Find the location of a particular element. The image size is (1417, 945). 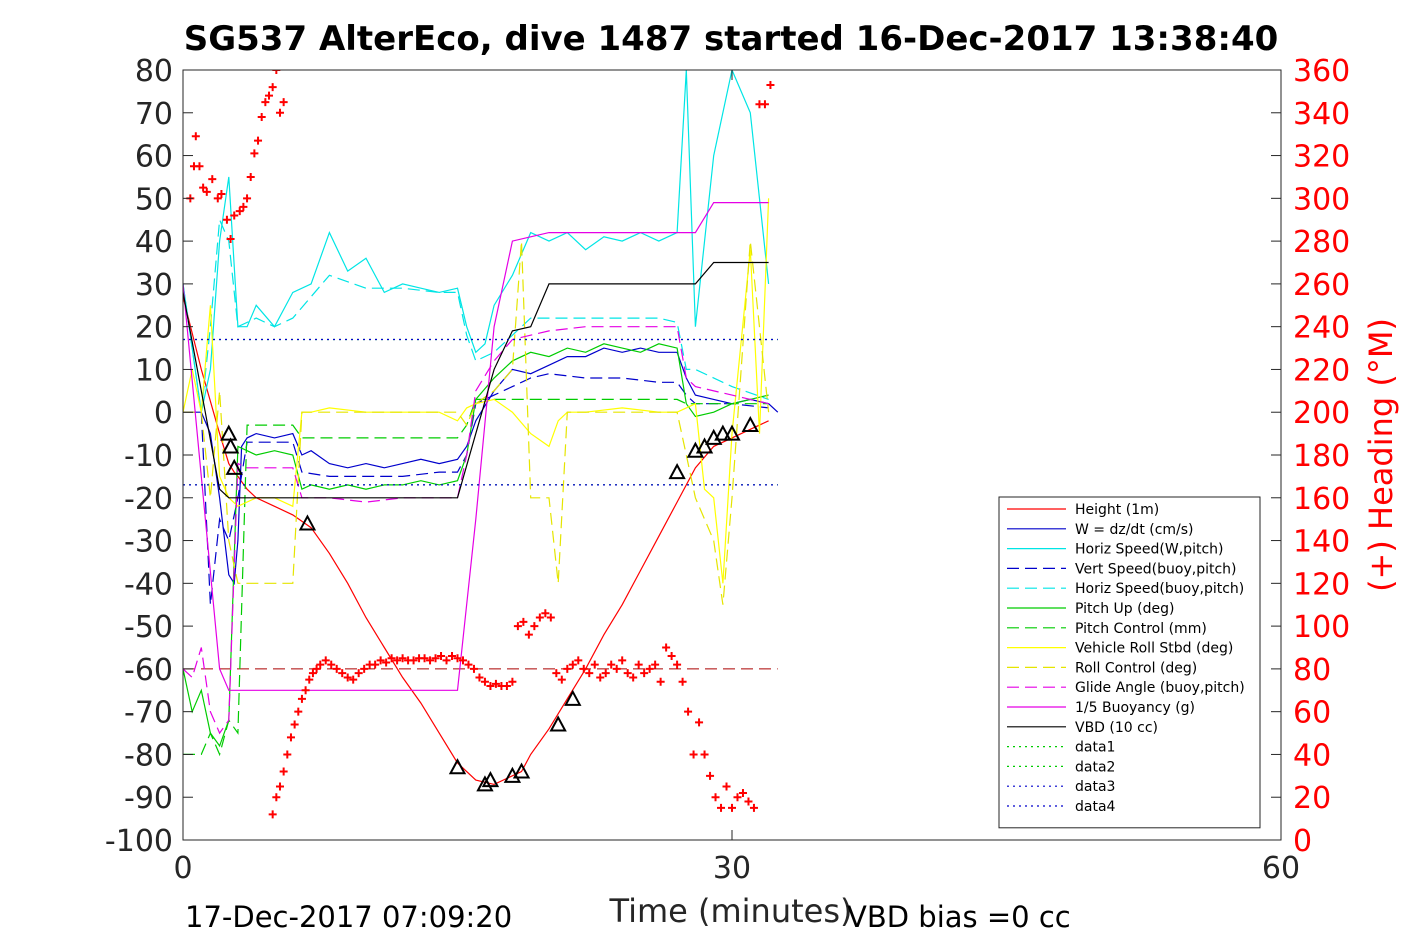

y-right-tick-label: 140 is located at coordinates (1321, 542).